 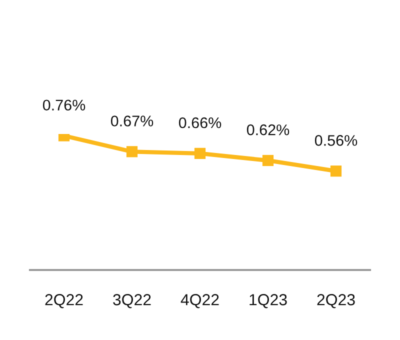 I want to click on data-label: 0.62%, so click(x=268, y=130).